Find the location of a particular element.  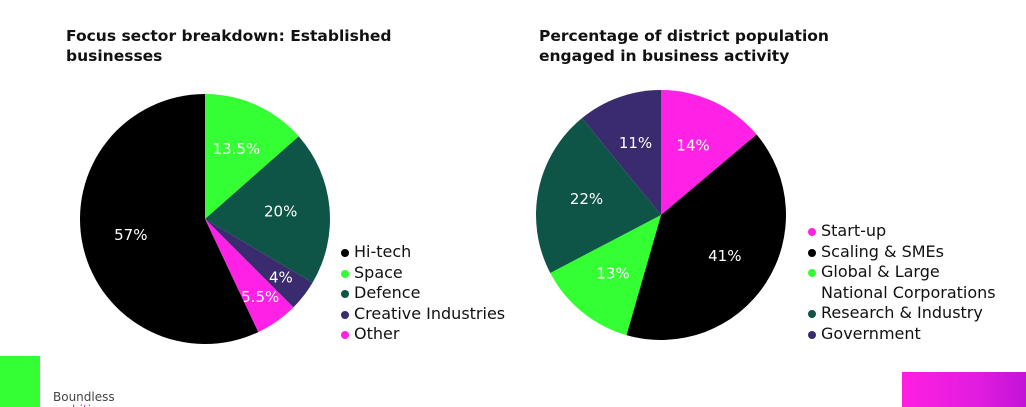

legend-label: Global & Large National Corporations is located at coordinates (908, 282).